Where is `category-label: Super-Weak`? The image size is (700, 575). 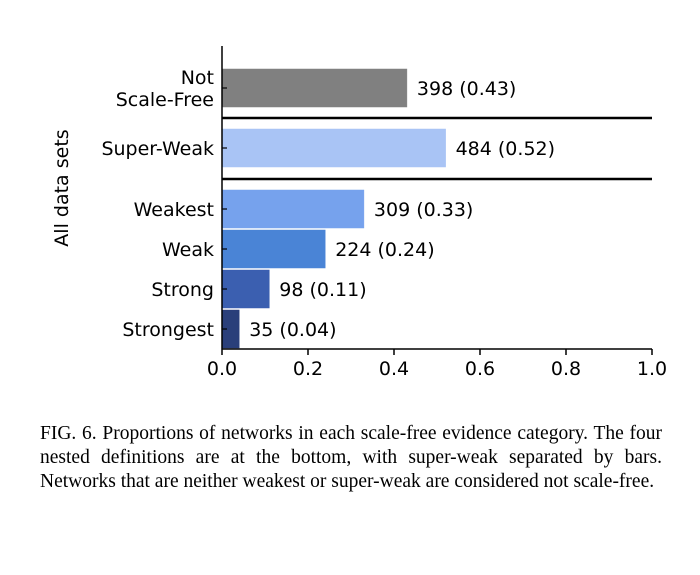
category-label: Super-Weak is located at coordinates (157, 149).